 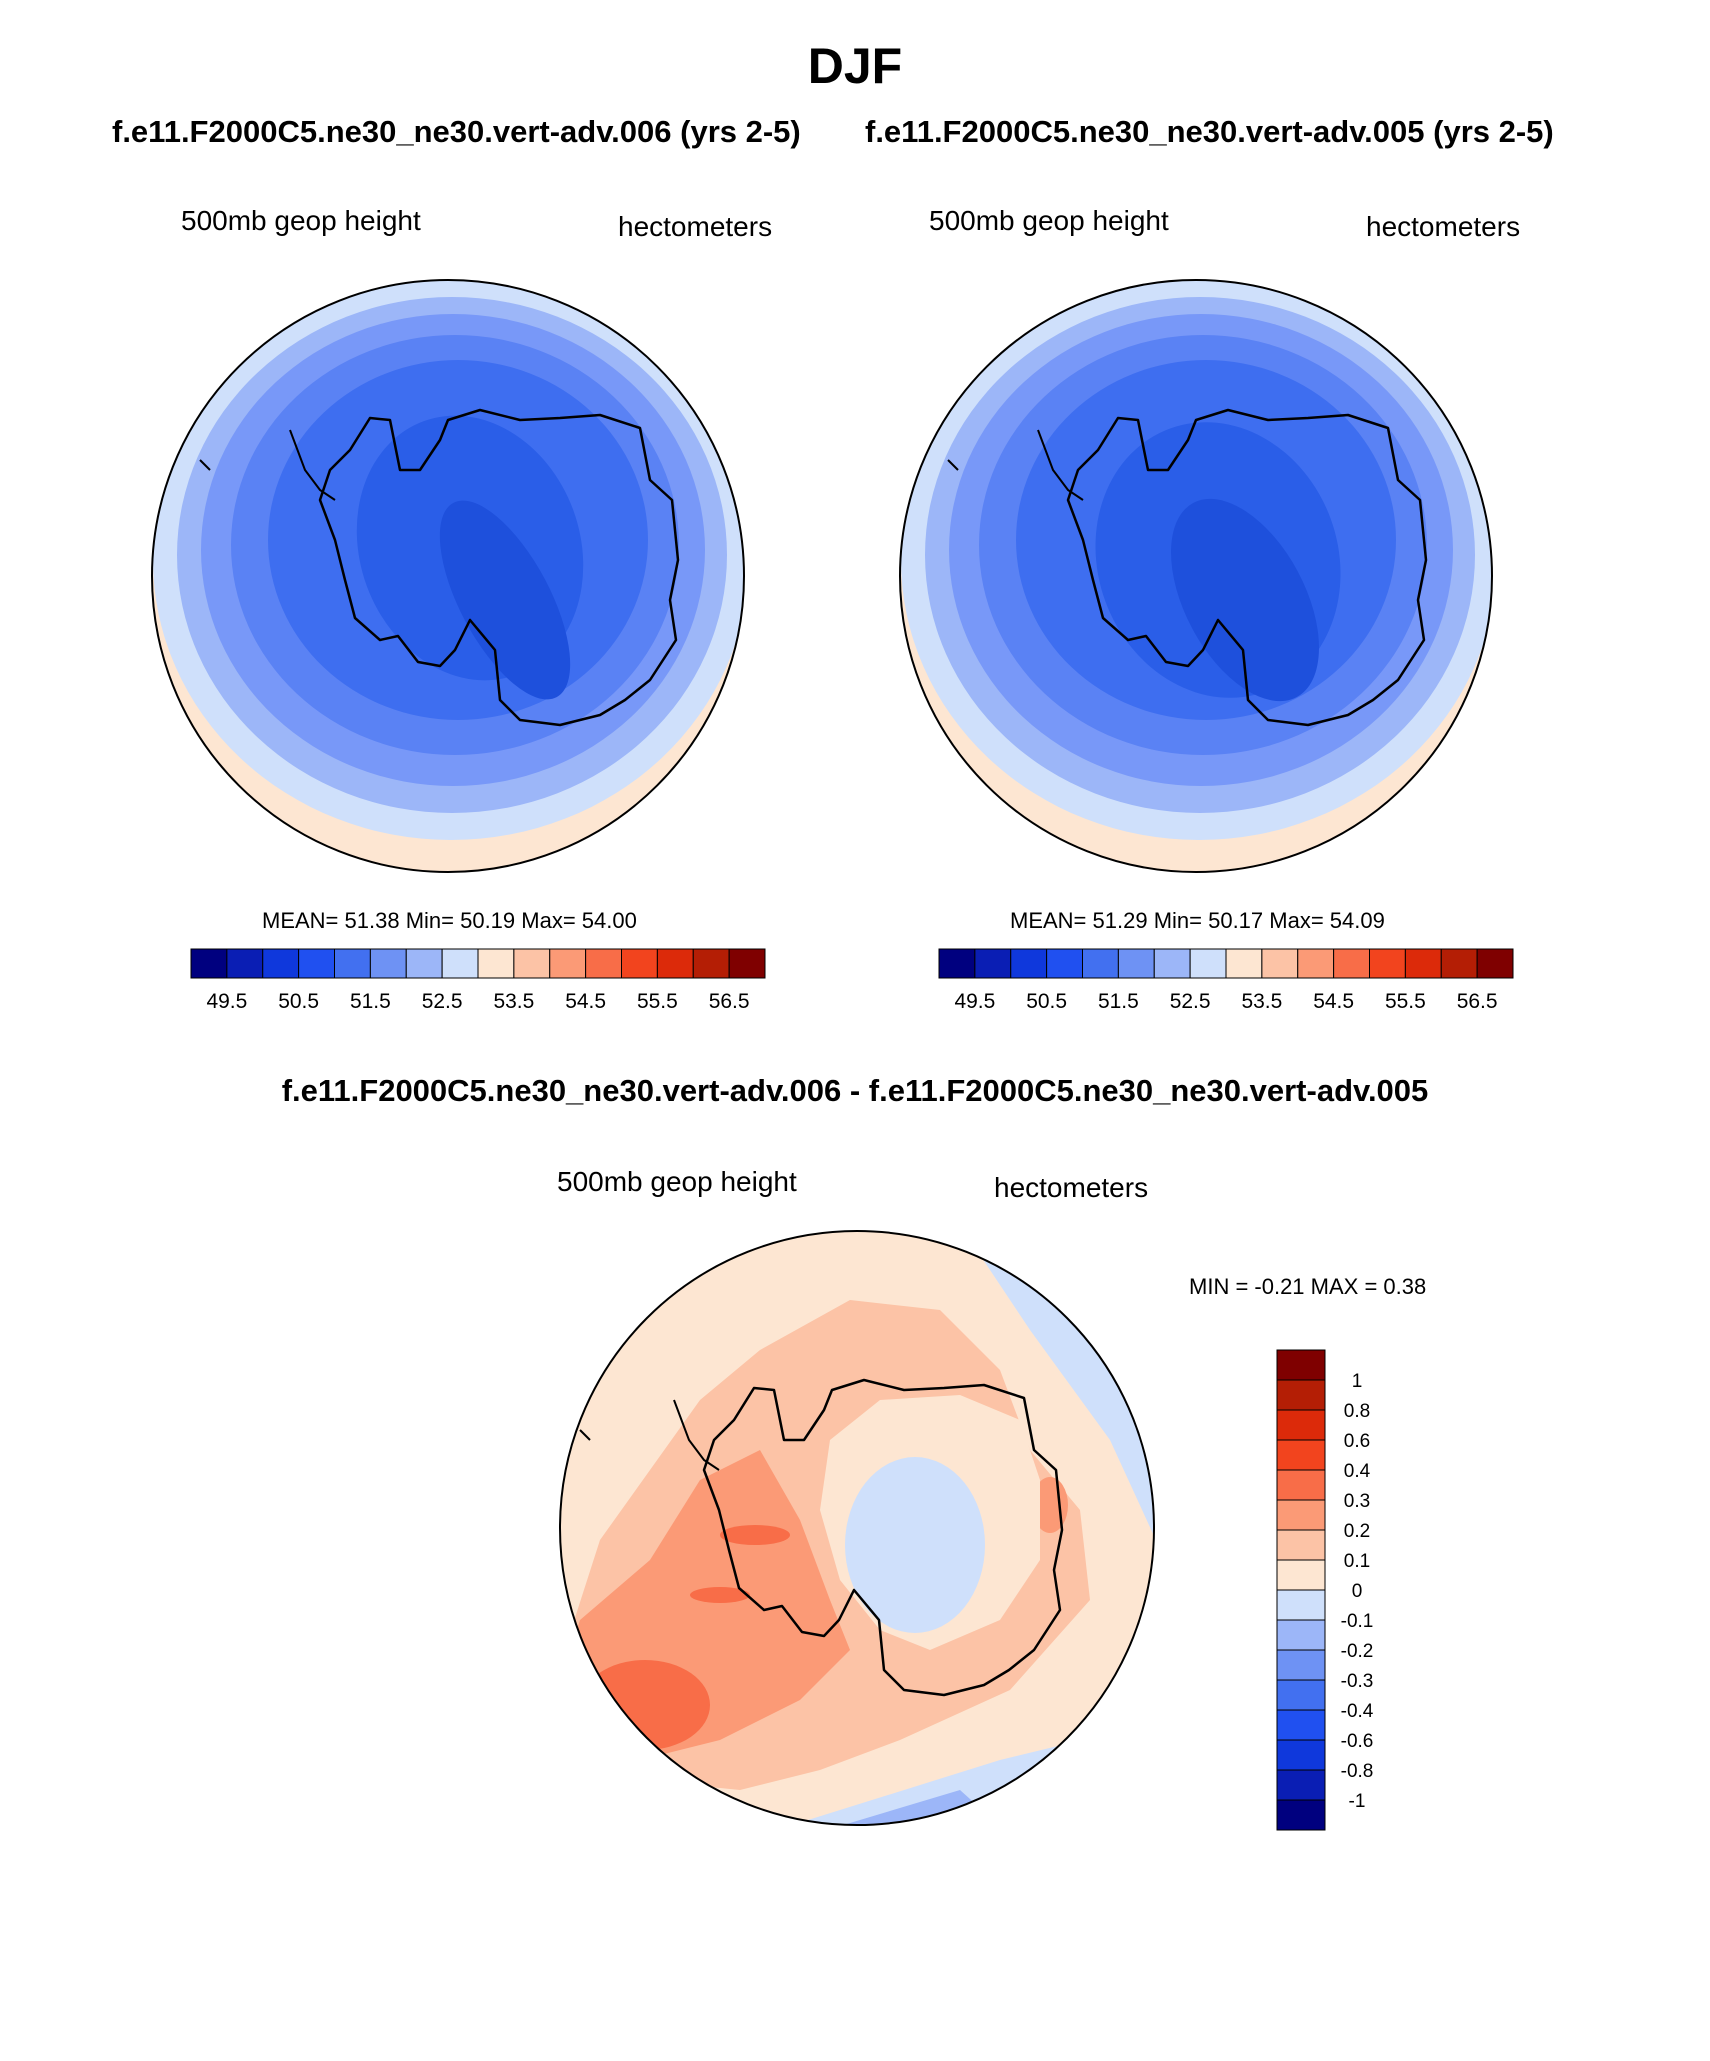 What do you see at coordinates (1357, 1771) in the screenshot?
I see `colorbar-tick-label: -0.8` at bounding box center [1357, 1771].